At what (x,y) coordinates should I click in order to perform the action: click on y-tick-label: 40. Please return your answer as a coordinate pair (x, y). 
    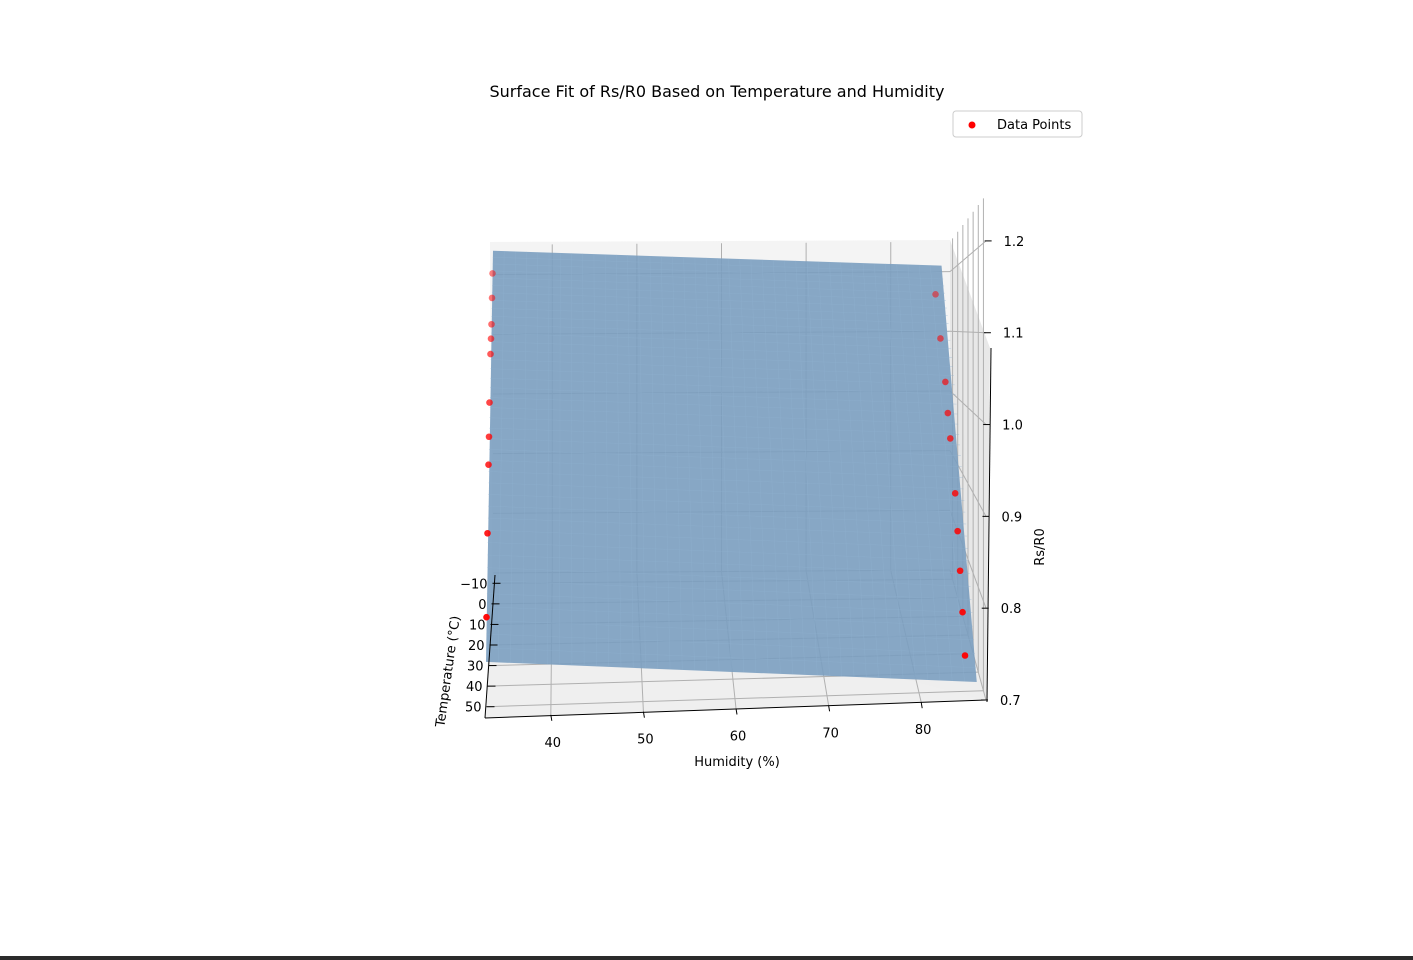
    Looking at the image, I should click on (474, 687).